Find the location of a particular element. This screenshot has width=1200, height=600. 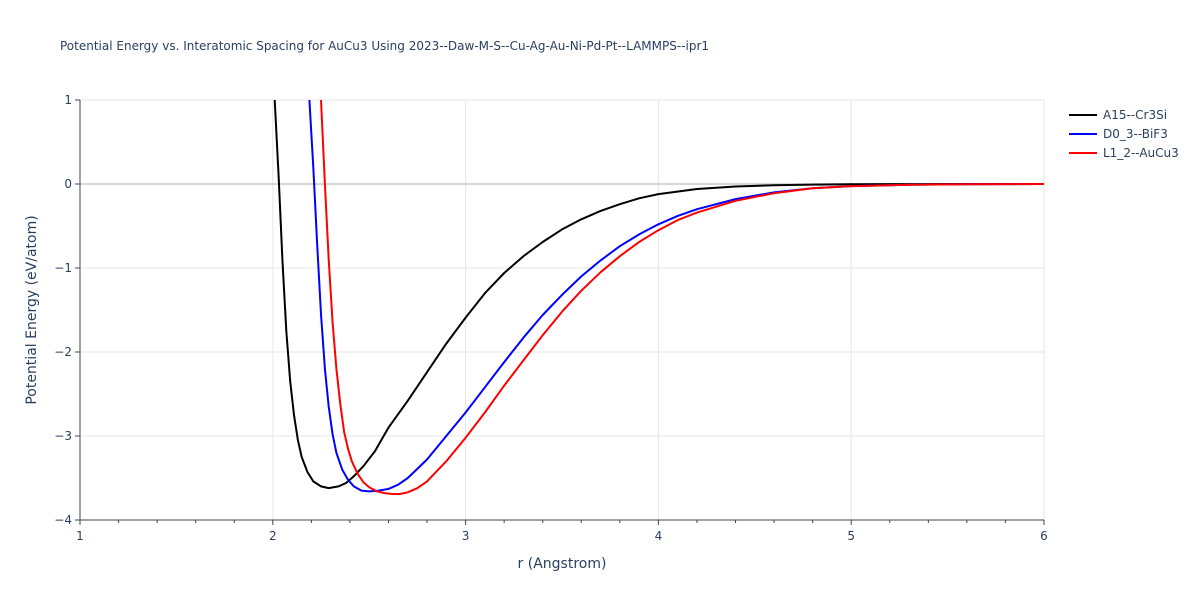

x-tick-label: 6 is located at coordinates (1044, 536).